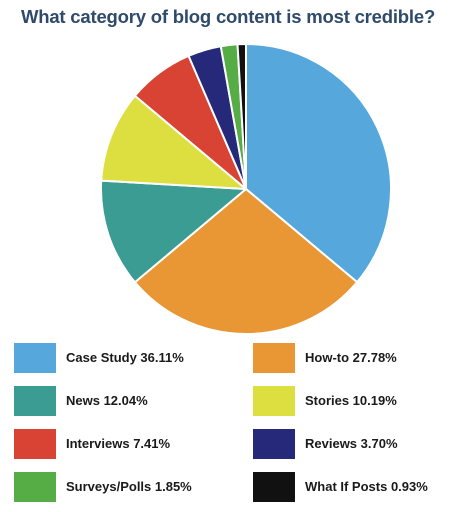 This screenshot has height=512, width=456. What do you see at coordinates (351, 400) in the screenshot?
I see `legend-label: Stories 10.19%` at bounding box center [351, 400].